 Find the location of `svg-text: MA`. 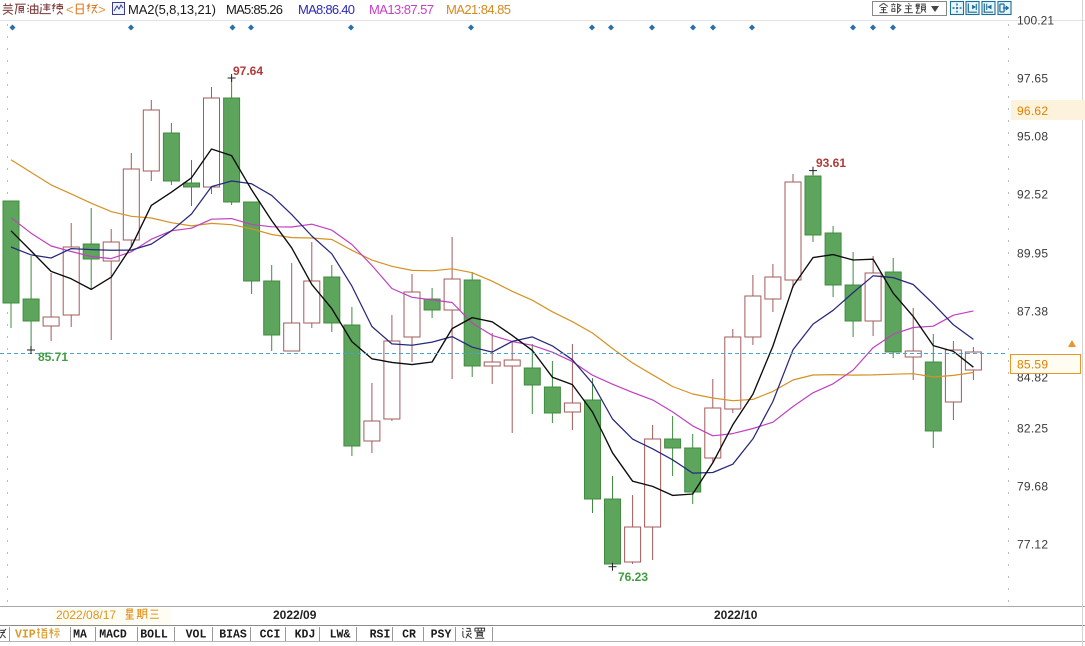

svg-text: MA is located at coordinates (80, 635).